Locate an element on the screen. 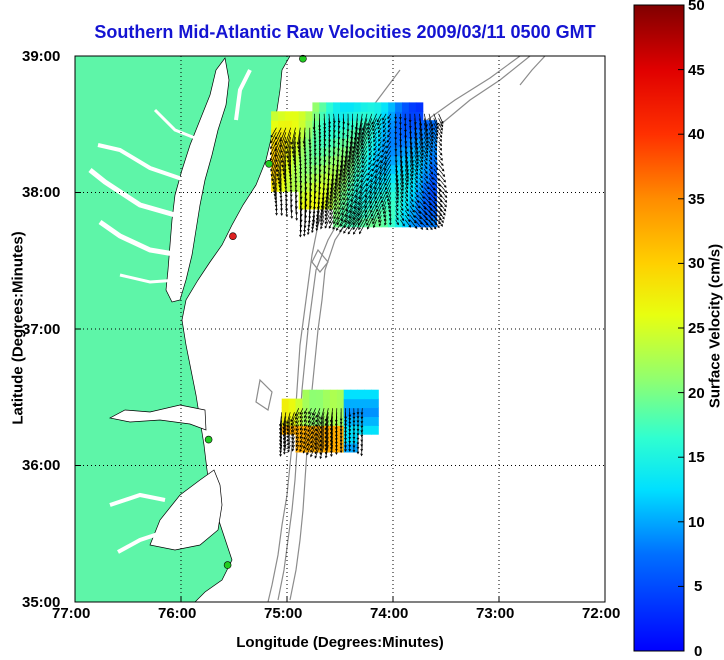 The height and width of the screenshot is (660, 724). colorbar-tick-label: 50 is located at coordinates (696, 7).